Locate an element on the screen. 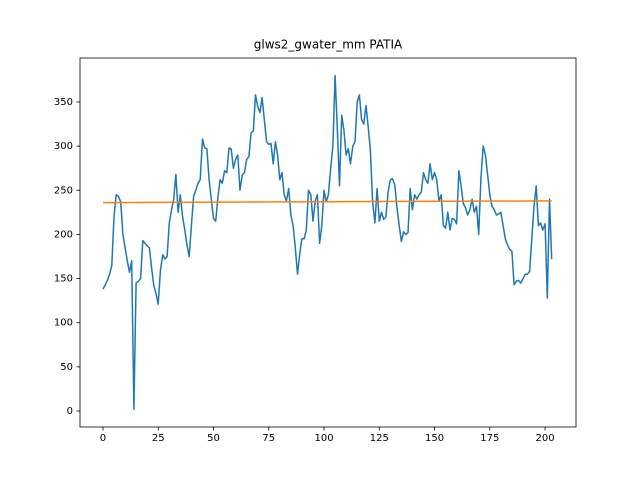  y-tick-label: 250 is located at coordinates (63, 190).